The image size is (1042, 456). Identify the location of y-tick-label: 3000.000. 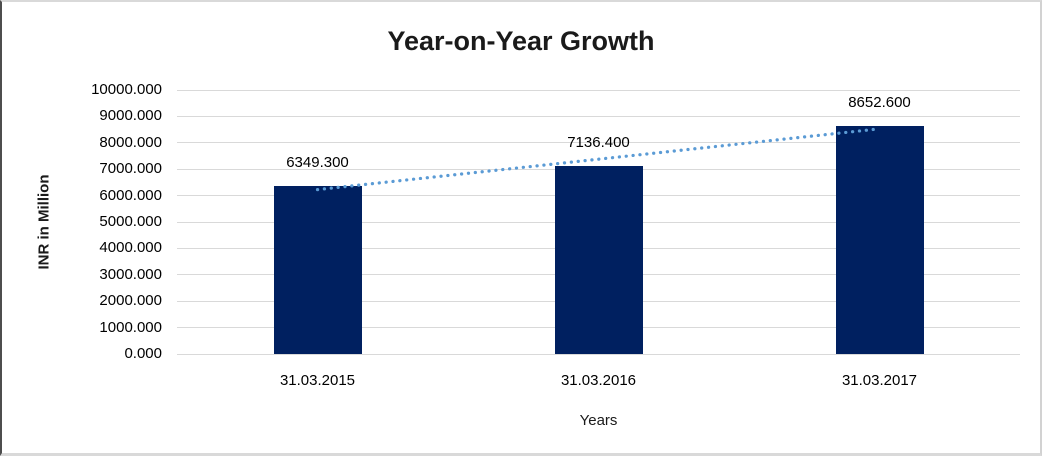
(130, 274).